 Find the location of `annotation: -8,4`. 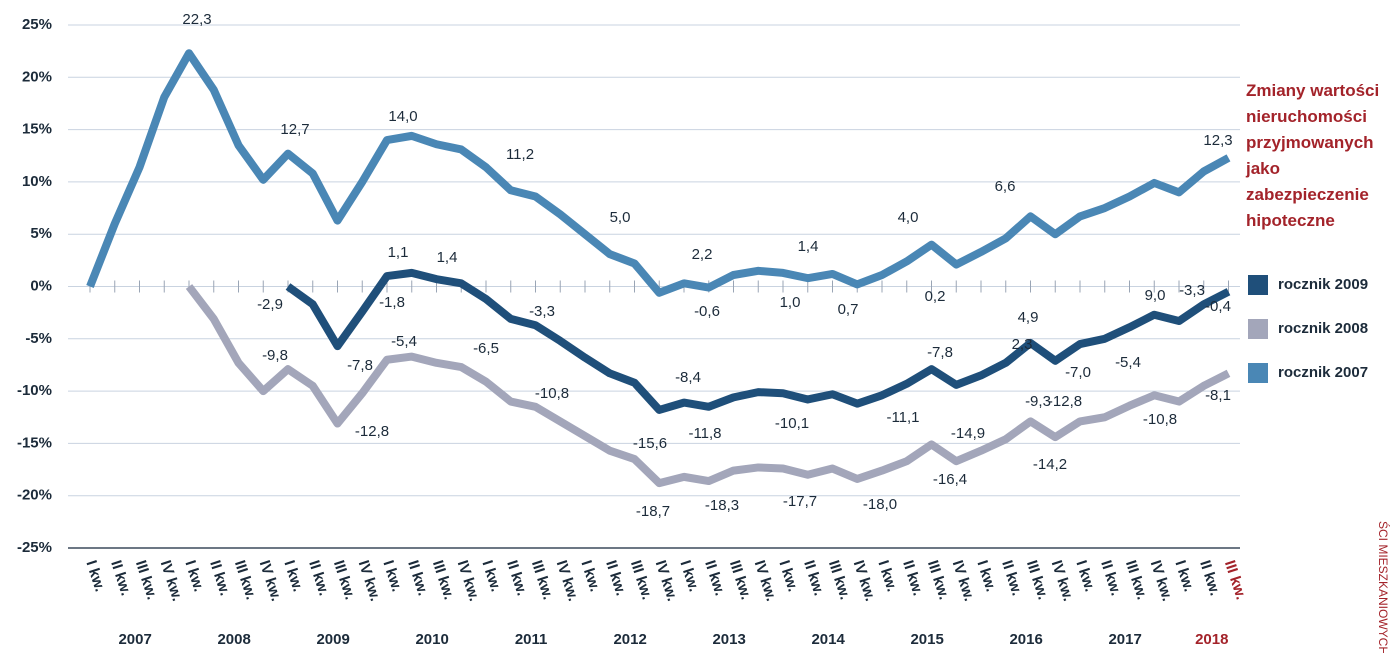

annotation: -8,4 is located at coordinates (688, 377).